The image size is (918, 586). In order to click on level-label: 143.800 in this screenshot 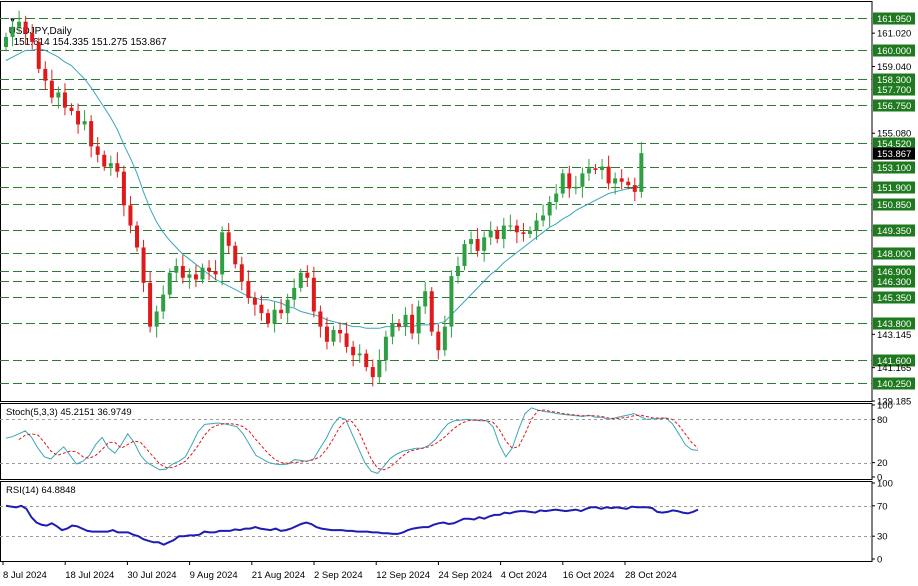, I will do `click(894, 324)`.